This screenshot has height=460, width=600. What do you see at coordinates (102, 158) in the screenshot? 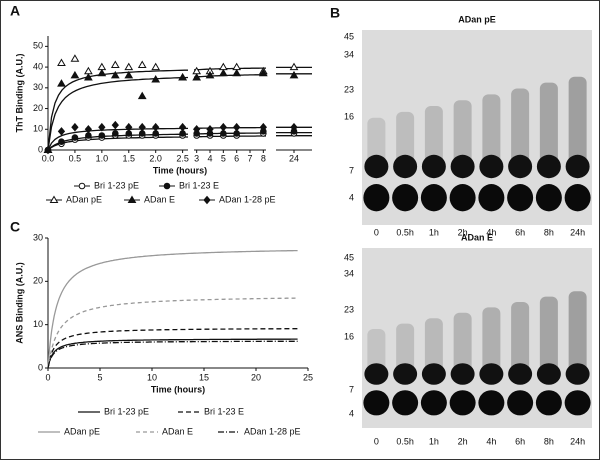
I see `x-tick-label: 1.0` at bounding box center [102, 158].